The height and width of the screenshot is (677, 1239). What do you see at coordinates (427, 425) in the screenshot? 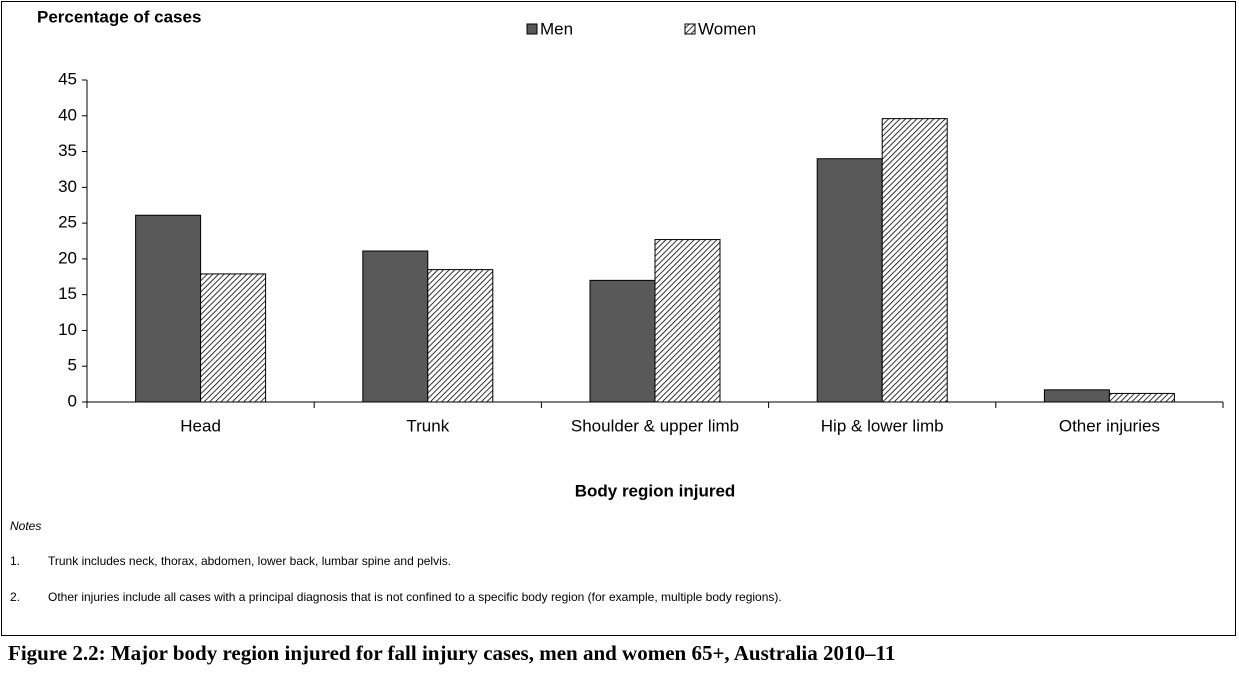
I see `x-tick-label: Trunk` at bounding box center [427, 425].